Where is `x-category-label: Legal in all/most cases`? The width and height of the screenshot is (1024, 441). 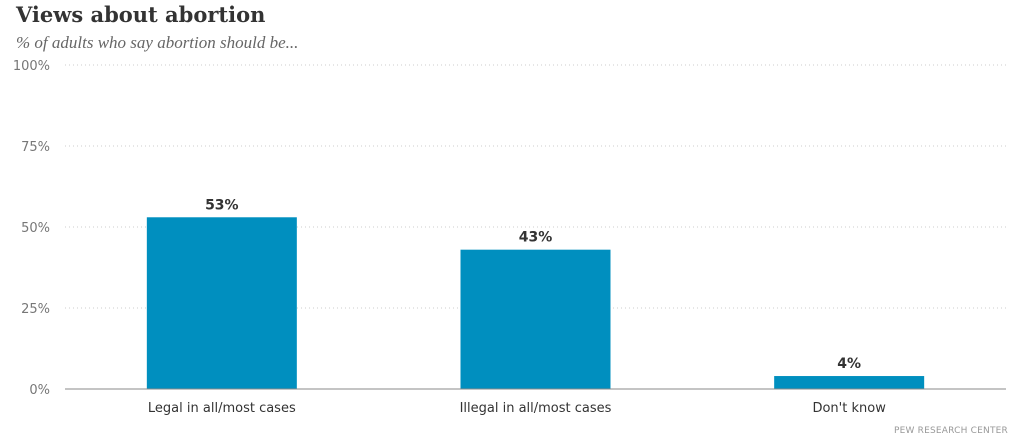
x-category-label: Legal in all/most cases is located at coordinates (222, 408).